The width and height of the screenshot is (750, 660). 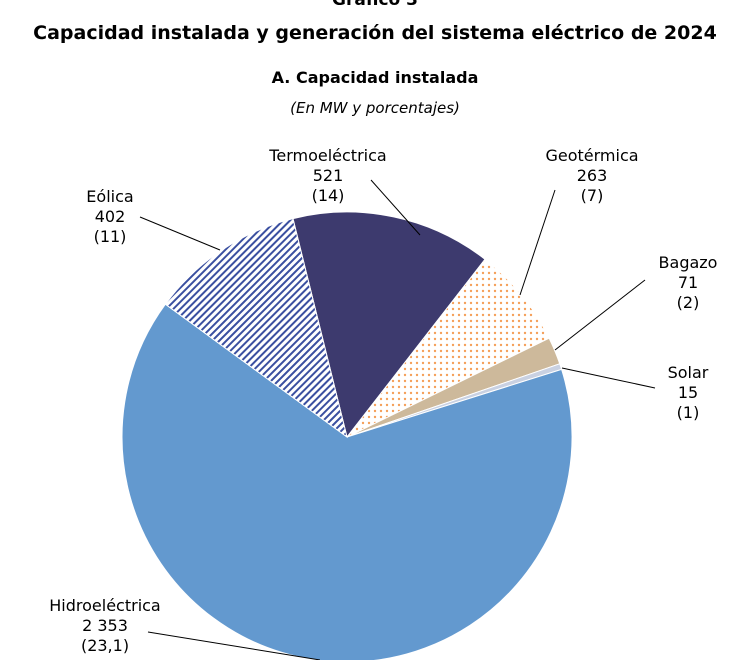 I want to click on slice-label-pct-label: (7), so click(x=592, y=195).